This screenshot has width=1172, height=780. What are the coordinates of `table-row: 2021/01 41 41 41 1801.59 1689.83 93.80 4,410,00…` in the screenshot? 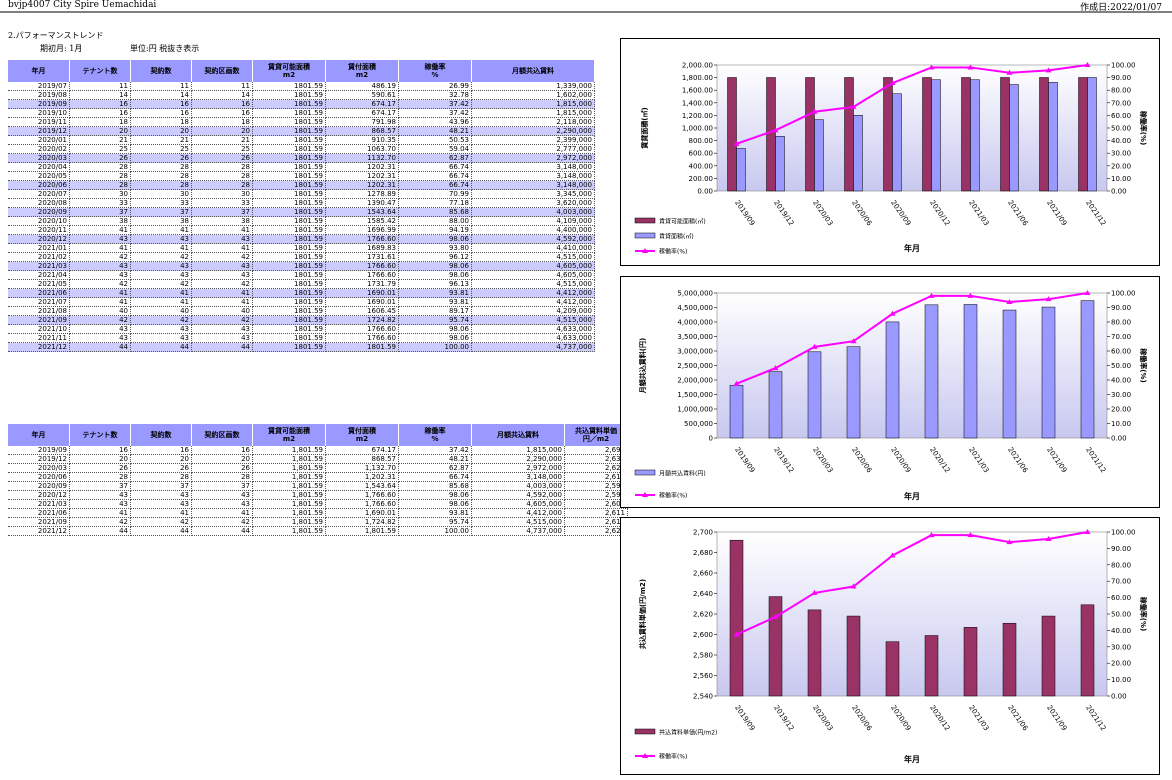 It's located at (301, 248).